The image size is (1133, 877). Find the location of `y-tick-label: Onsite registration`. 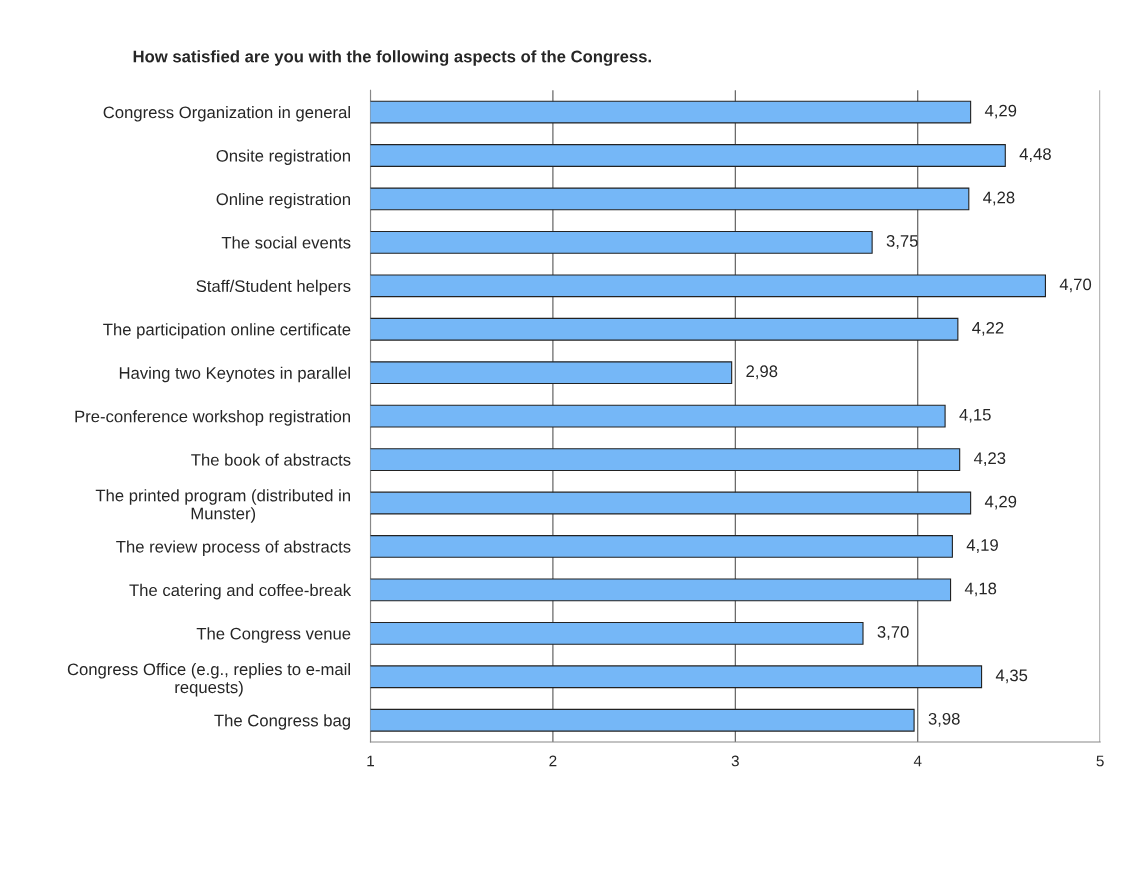

y-tick-label: Onsite registration is located at coordinates (283, 157).